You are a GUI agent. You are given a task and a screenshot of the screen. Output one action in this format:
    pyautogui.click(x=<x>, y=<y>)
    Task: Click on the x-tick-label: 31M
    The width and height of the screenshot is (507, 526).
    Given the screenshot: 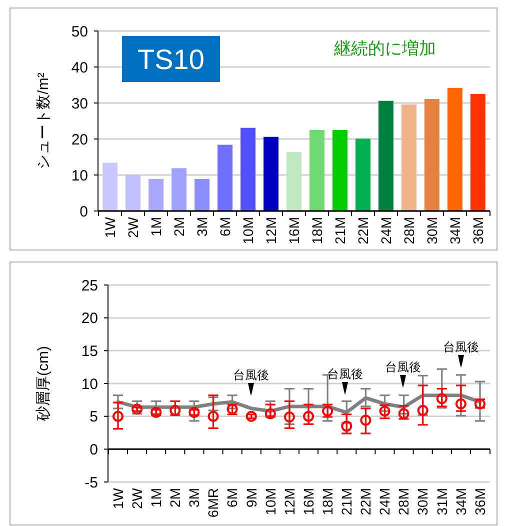 What is the action you would take?
    pyautogui.click(x=442, y=502)
    